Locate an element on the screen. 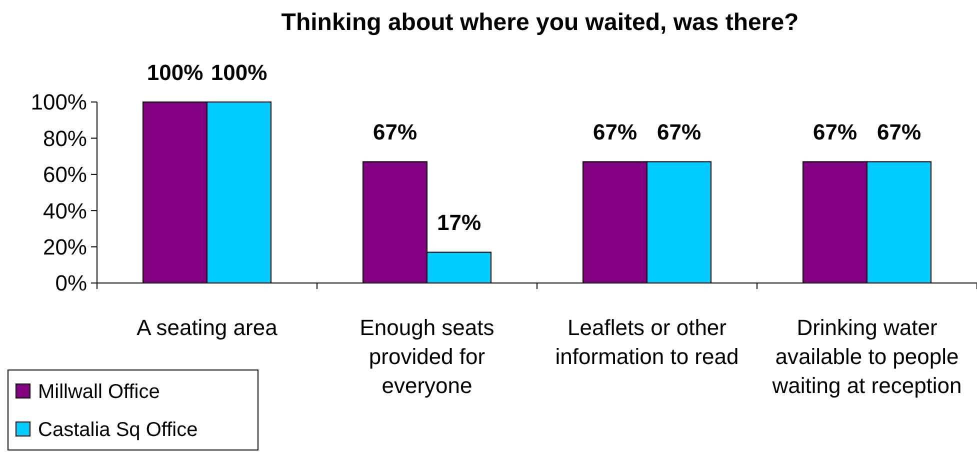  x-tick-label: A seating area is located at coordinates (207, 327).